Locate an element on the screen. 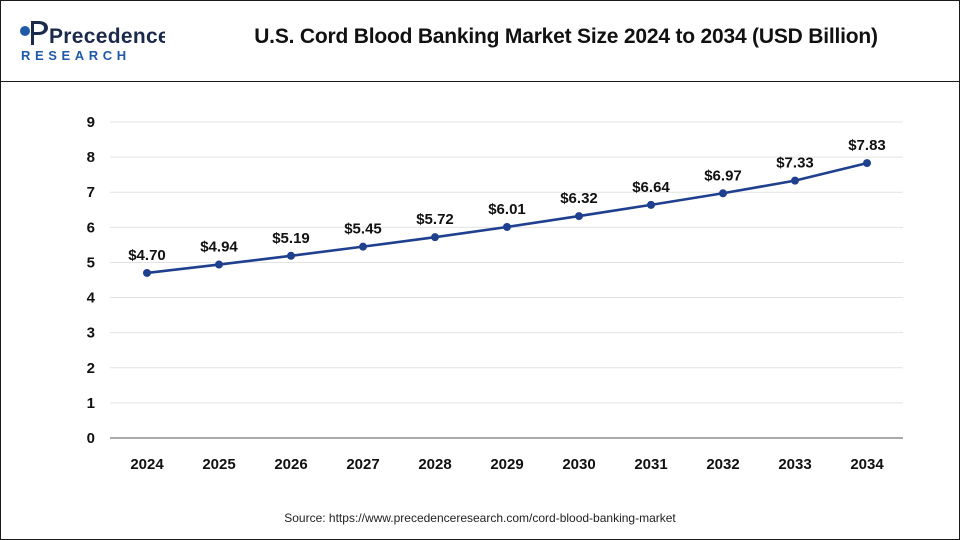 The width and height of the screenshot is (960, 540). y-tick-label: 8 is located at coordinates (91, 157).